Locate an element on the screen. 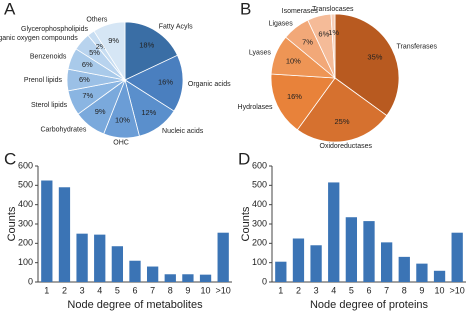 This screenshot has height=313, width=474. slice-label: Organic acids is located at coordinates (209, 84).